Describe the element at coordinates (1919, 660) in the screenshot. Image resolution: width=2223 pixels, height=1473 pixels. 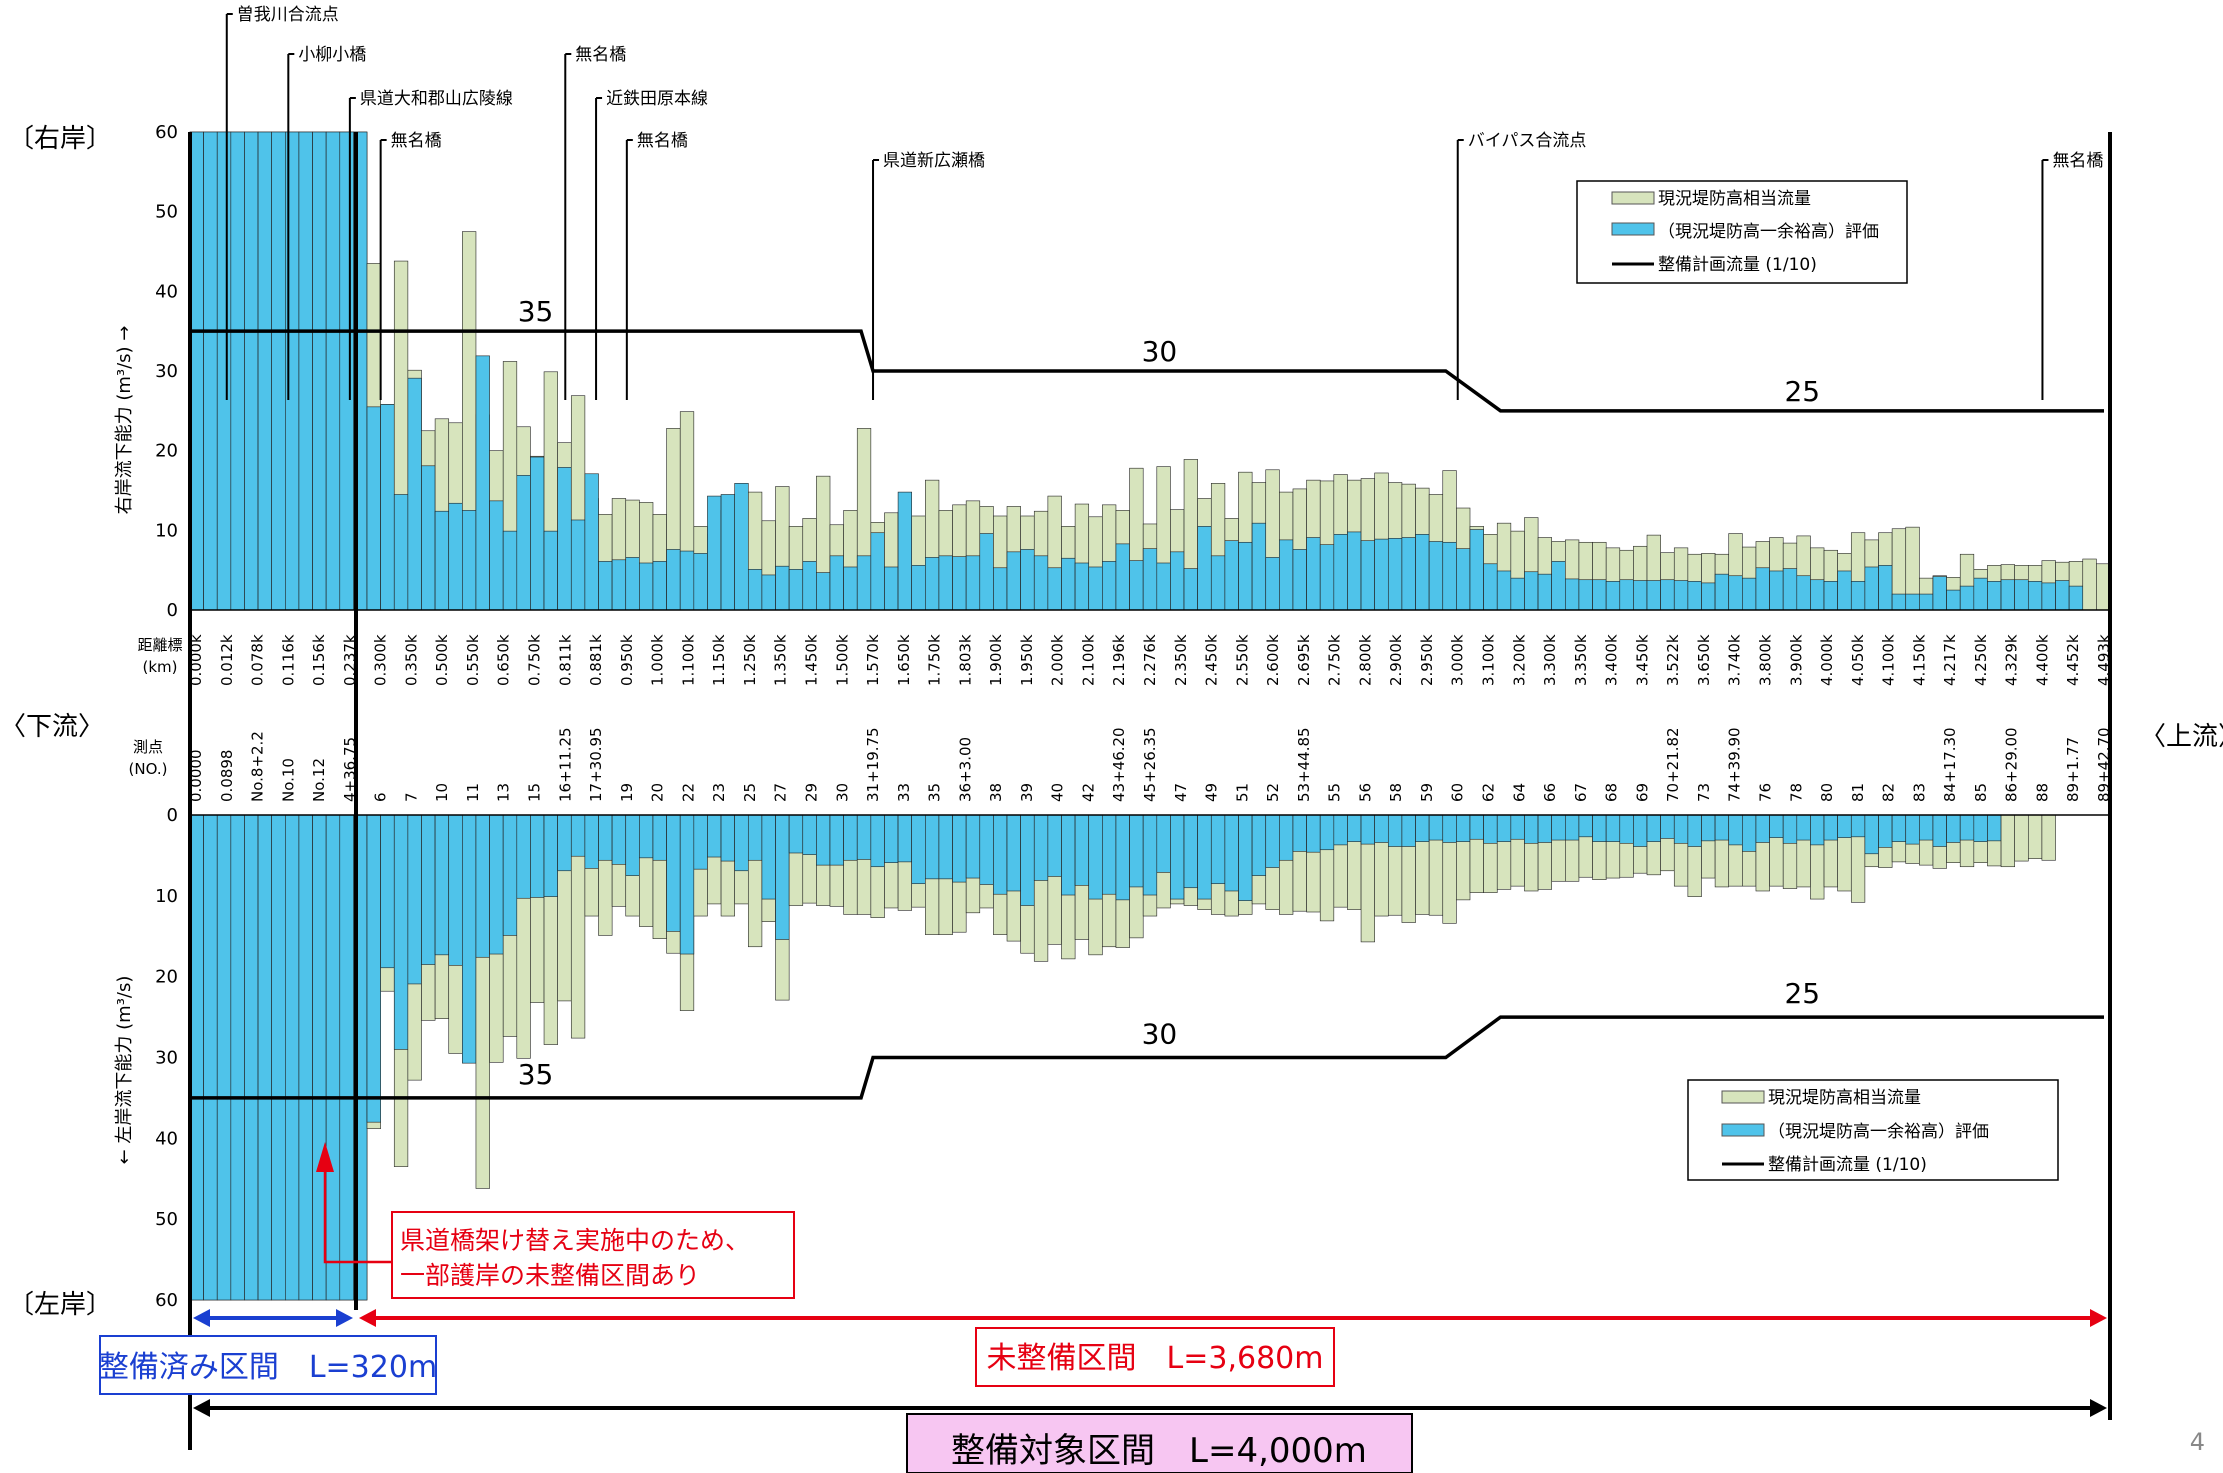
I see `distance-label: 4.150k` at that location.